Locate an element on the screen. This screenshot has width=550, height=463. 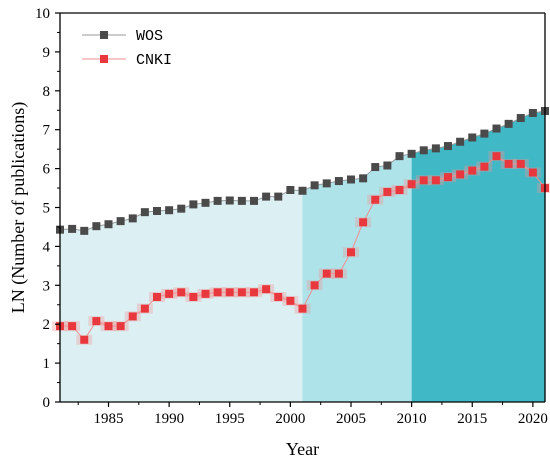
y-tick-label: 3 is located at coordinates (47, 286).